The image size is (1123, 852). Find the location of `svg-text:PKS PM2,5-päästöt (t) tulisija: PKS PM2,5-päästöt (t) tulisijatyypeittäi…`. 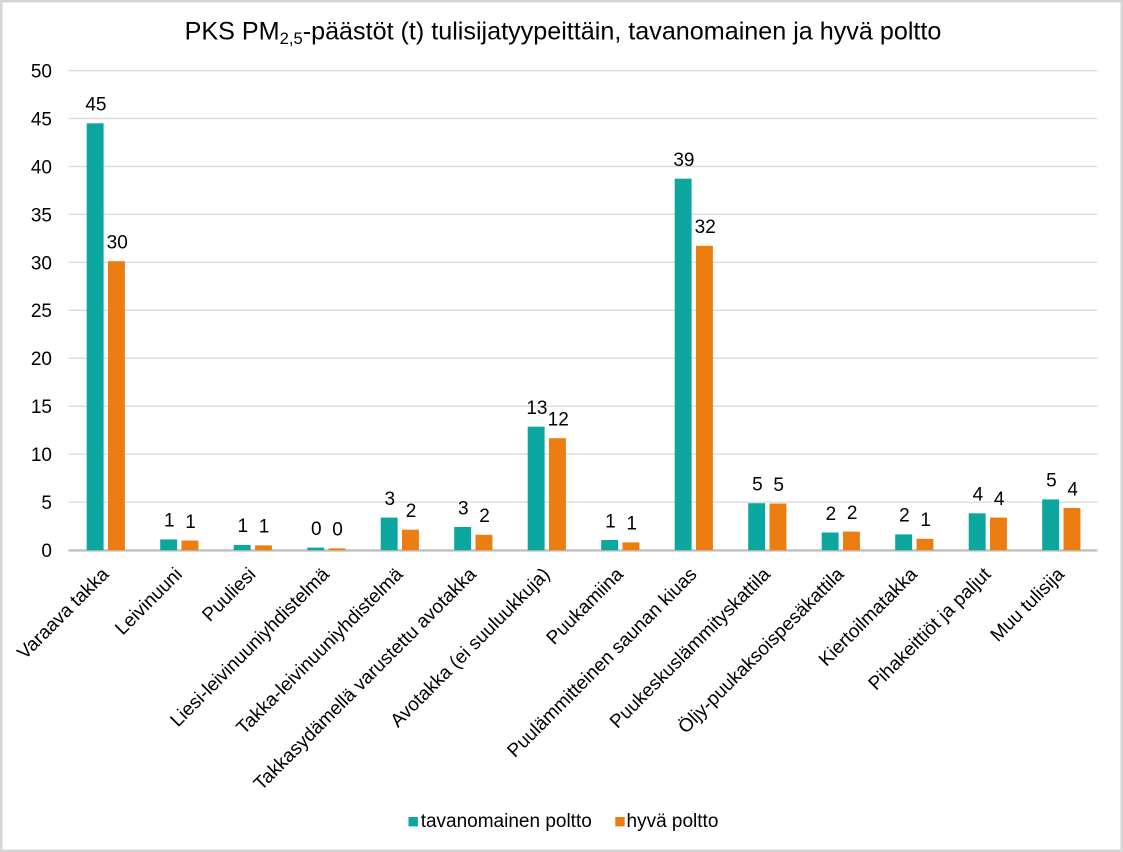

svg-text:PKS PM2,5-päästöt (t) tulisija: PKS PM2,5-päästöt (t) tulisijatyypeittäi… is located at coordinates (563, 32).